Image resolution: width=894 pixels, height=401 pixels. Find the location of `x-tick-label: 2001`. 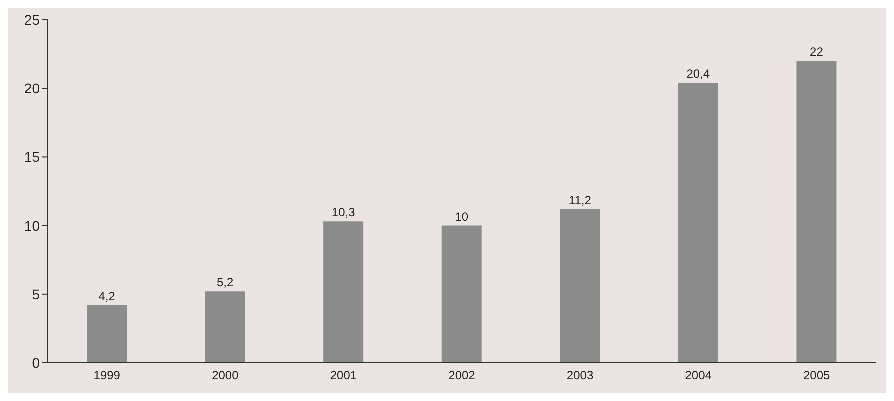

x-tick-label: 2001 is located at coordinates (344, 375).